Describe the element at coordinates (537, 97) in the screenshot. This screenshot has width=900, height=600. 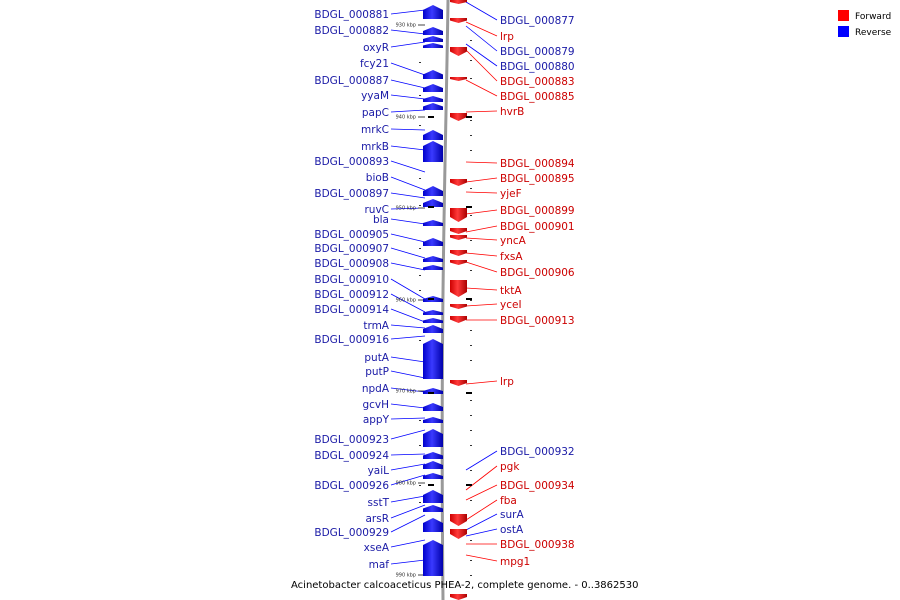
I see `forward-gene-label: BDGL_000885` at that location.